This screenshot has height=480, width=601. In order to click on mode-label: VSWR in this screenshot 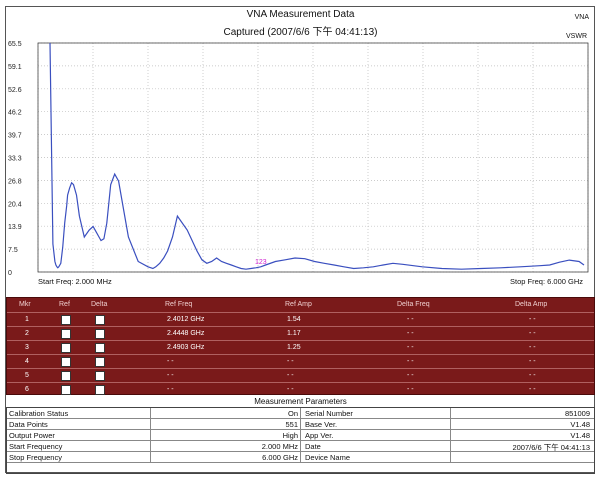, I will do `click(576, 36)`.